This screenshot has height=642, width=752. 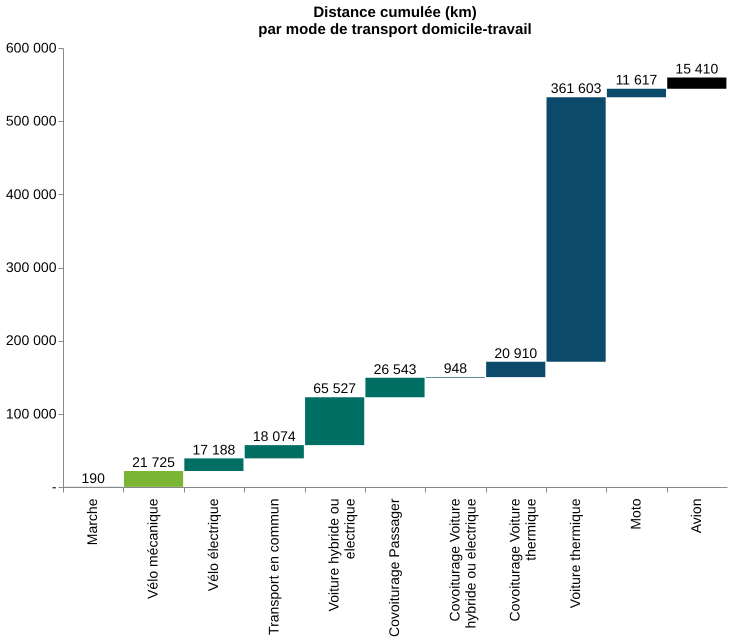 What do you see at coordinates (696, 516) in the screenshot?
I see `x-tick-label: Avion` at bounding box center [696, 516].